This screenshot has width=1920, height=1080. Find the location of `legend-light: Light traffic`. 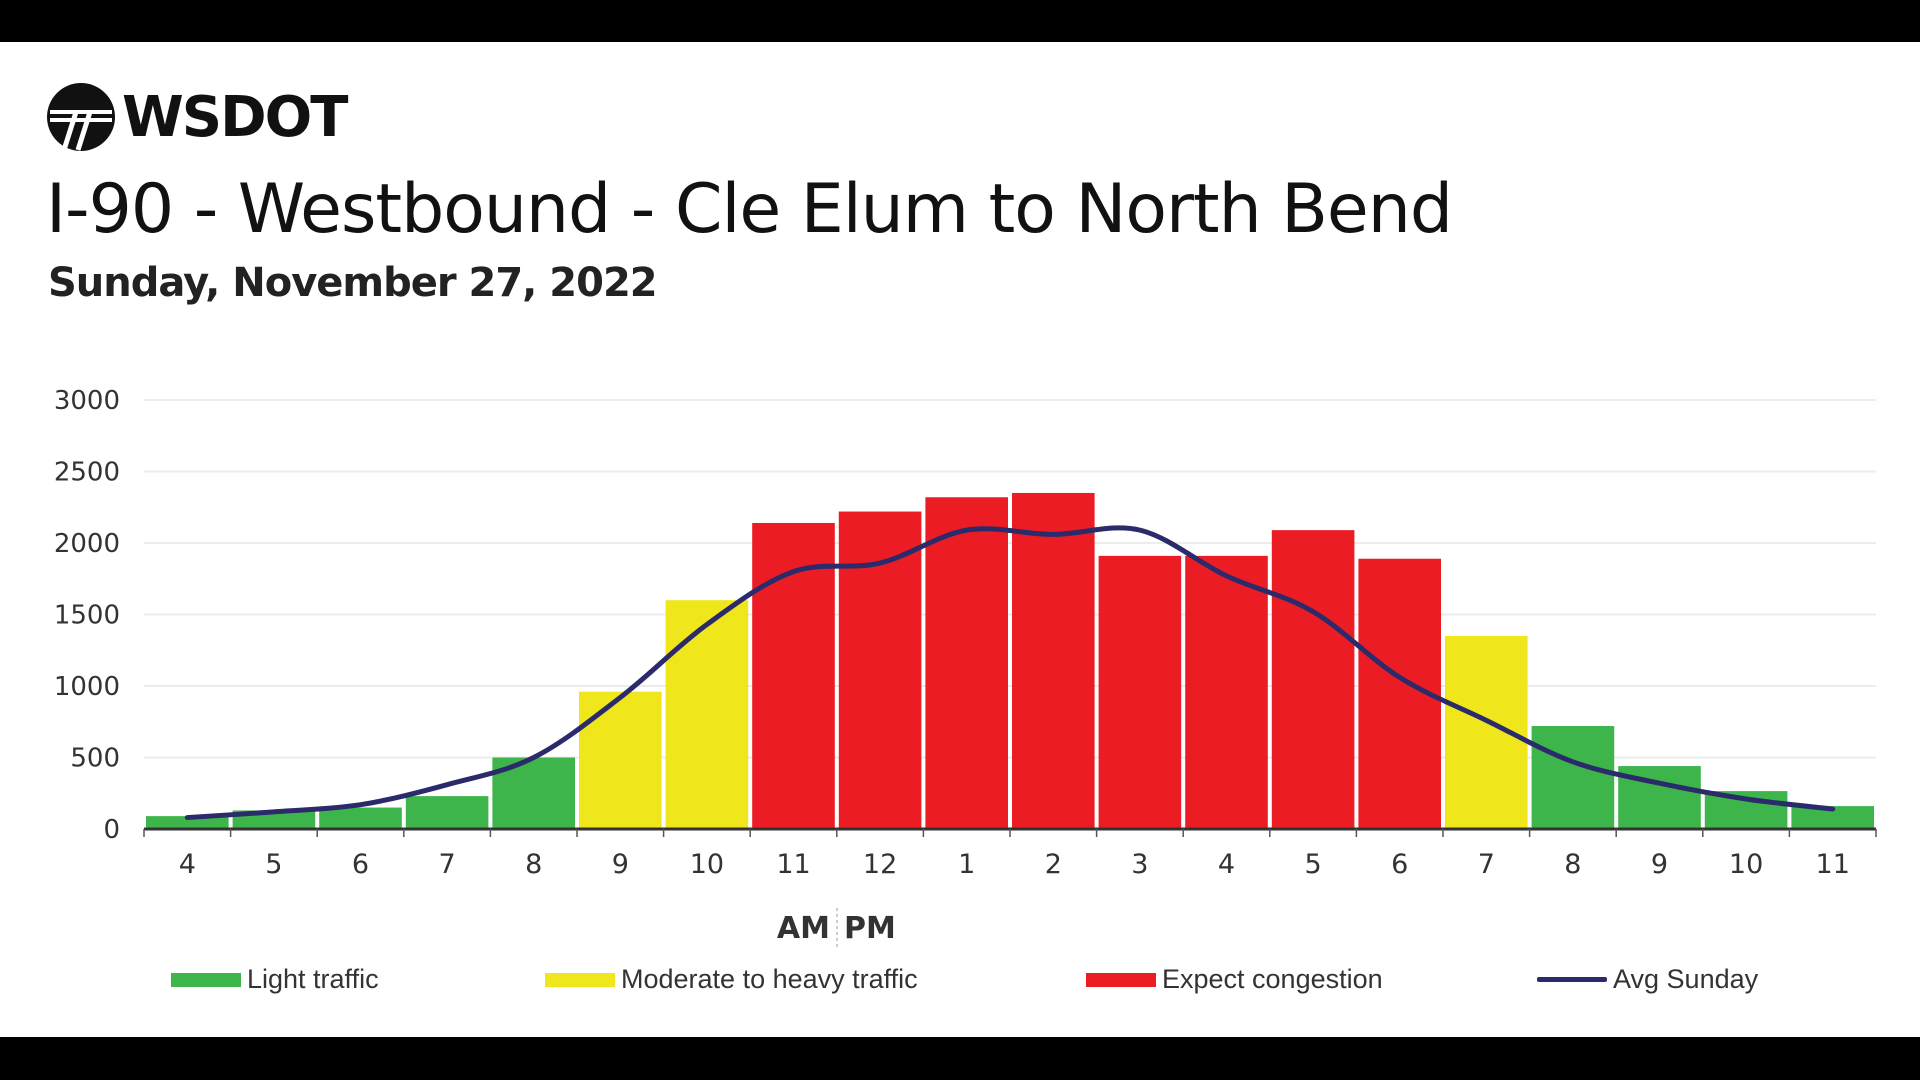

legend-light: Light traffic is located at coordinates (275, 979).